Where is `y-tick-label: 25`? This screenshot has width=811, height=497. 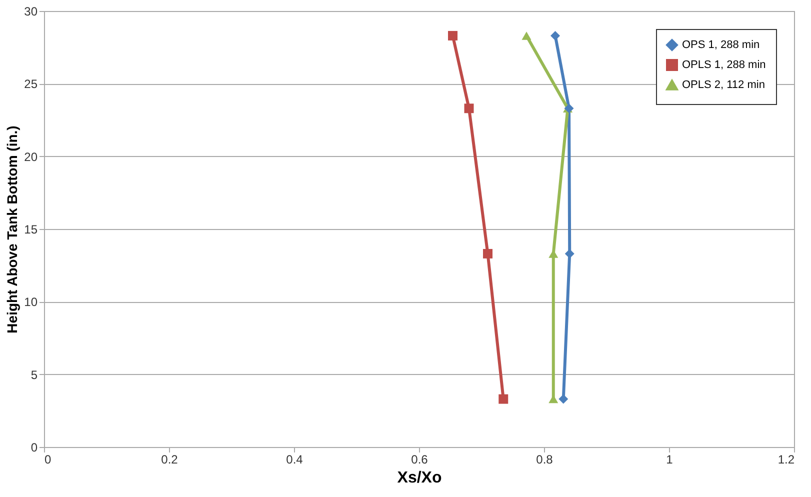 y-tick-label: 25 is located at coordinates (31, 84).